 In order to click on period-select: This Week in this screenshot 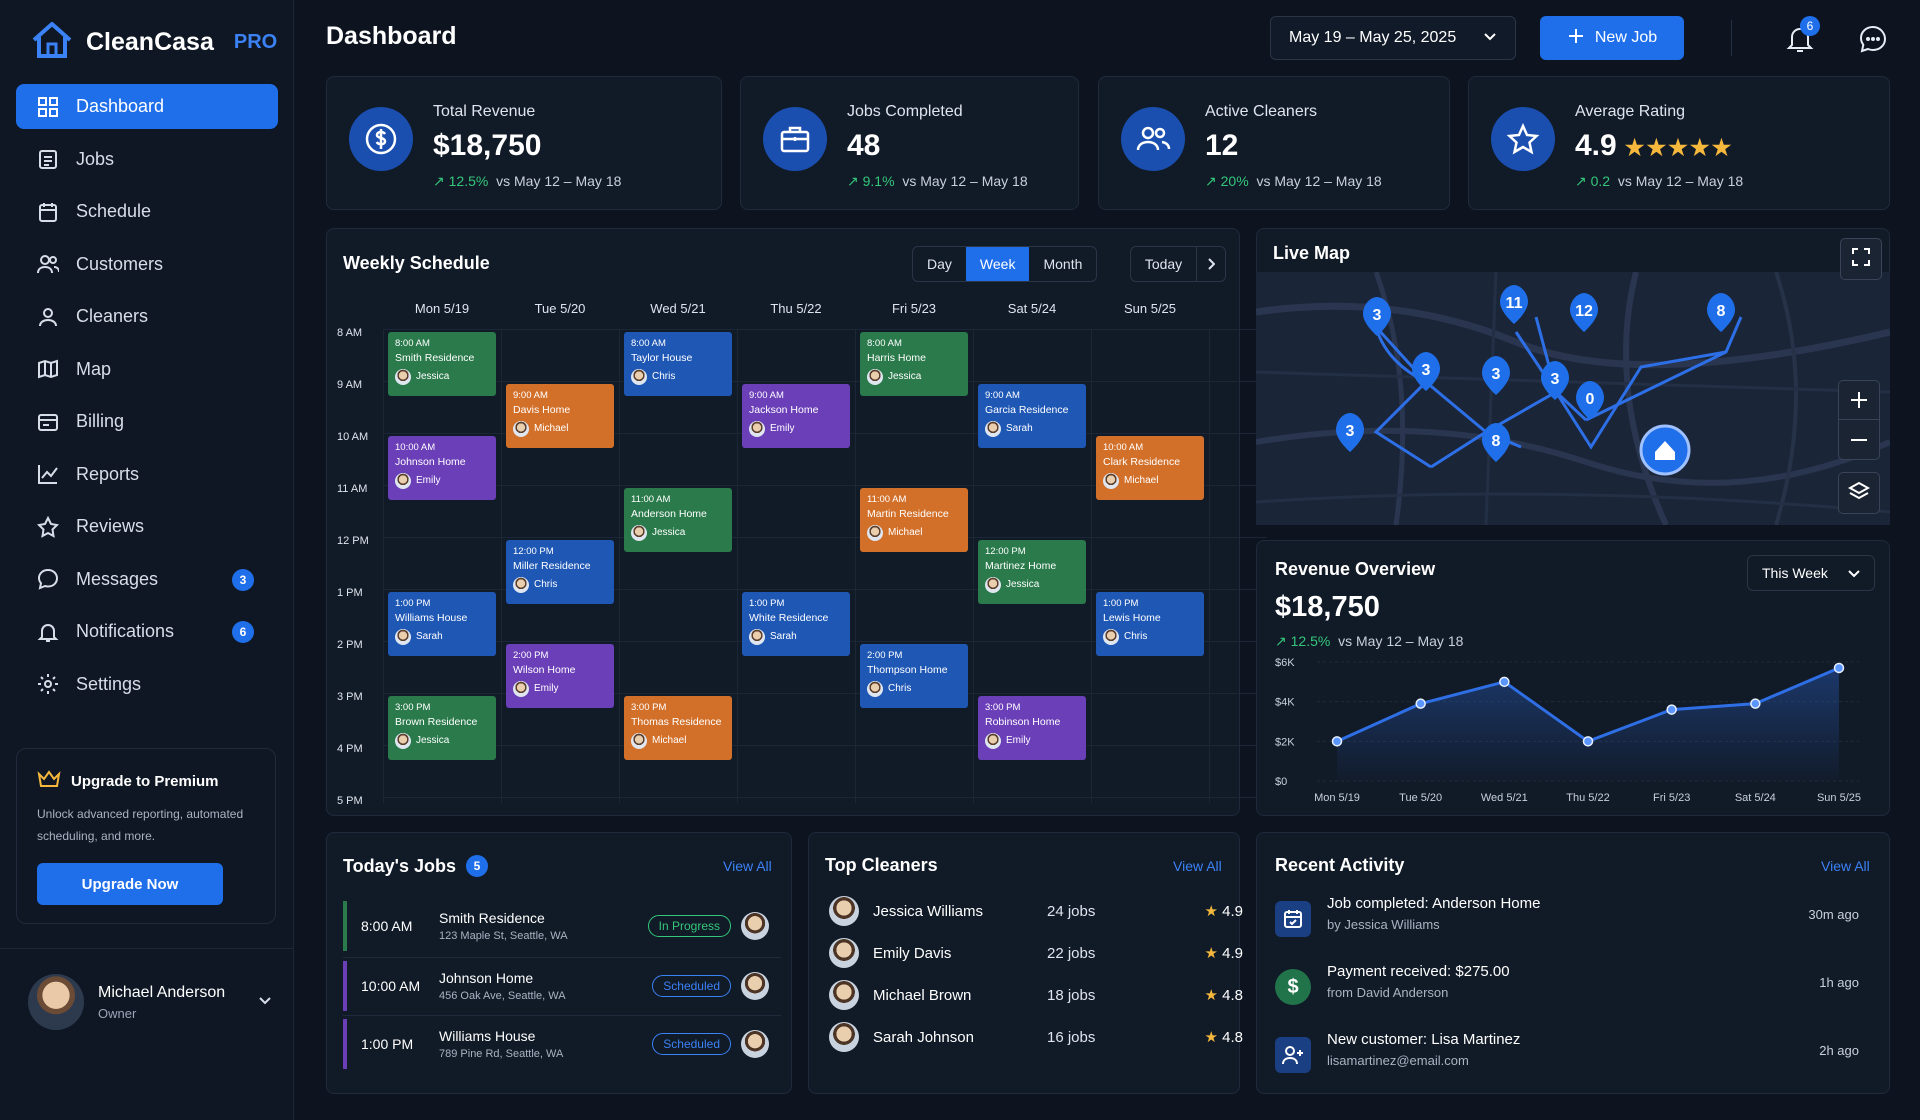, I will do `click(1811, 573)`.